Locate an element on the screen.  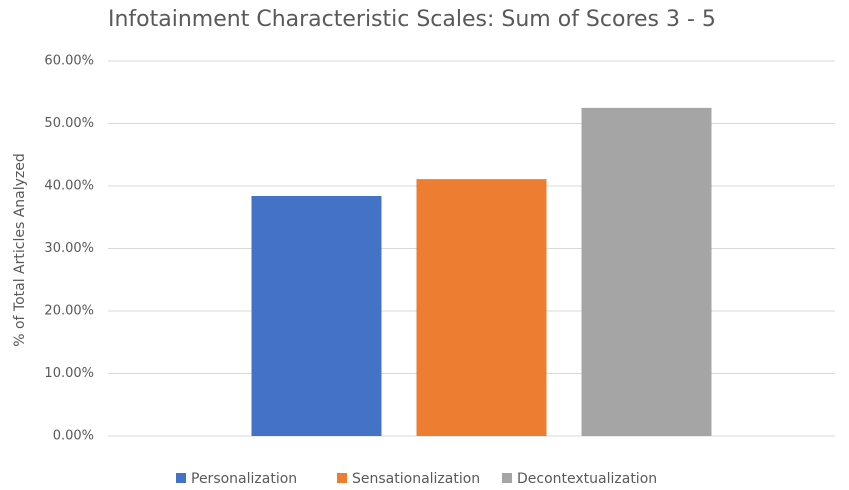
y-tick-label: 0.00% is located at coordinates (73, 436).